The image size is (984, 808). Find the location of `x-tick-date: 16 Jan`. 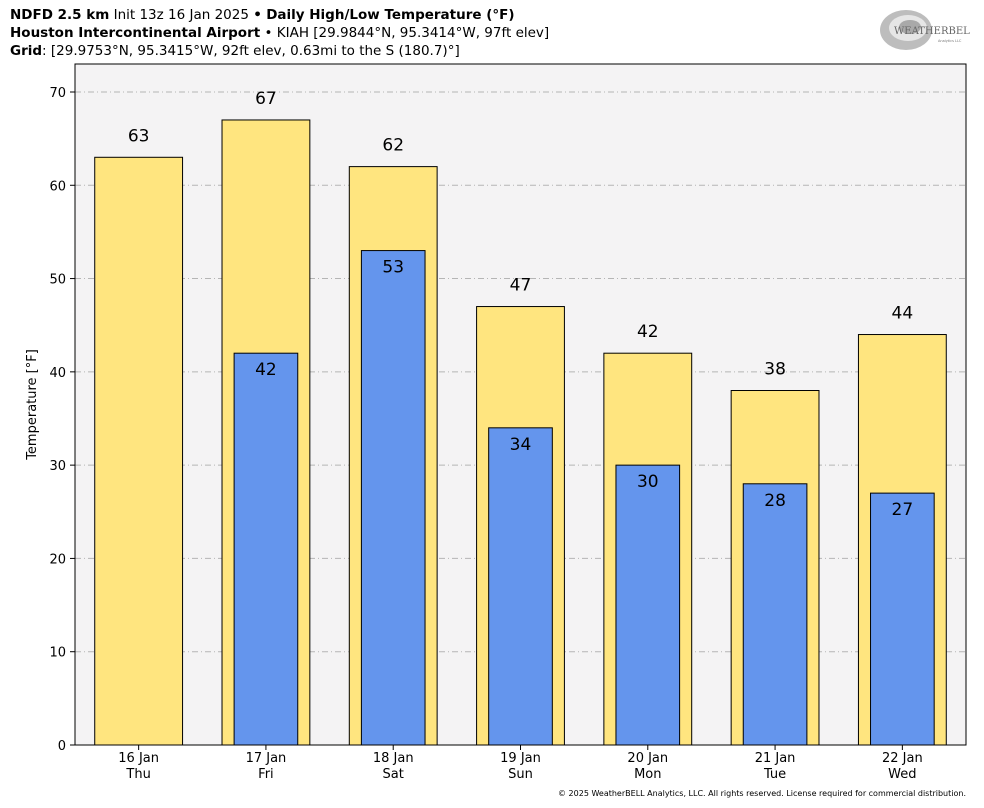

x-tick-date: 16 Jan is located at coordinates (138, 758).